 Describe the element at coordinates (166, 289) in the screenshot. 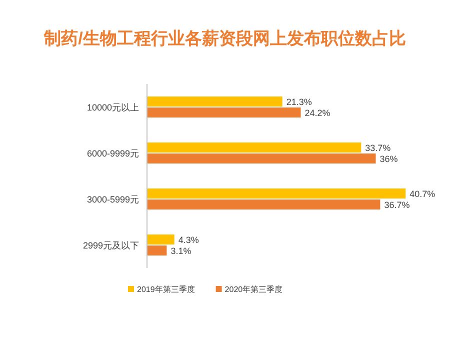

I see `legend-label: 2019年第三季度` at that location.